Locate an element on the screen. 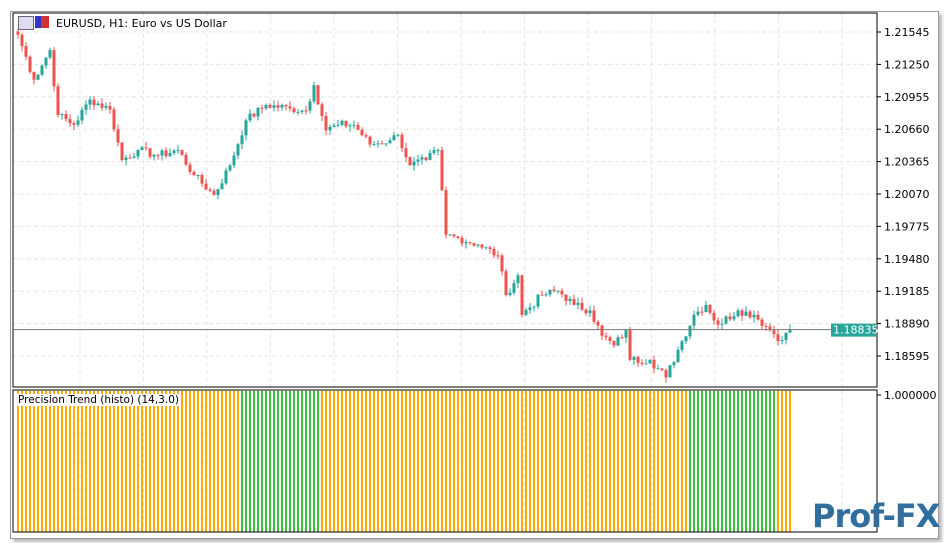 This screenshot has height=543, width=944. y-tick-label: 1.19775 is located at coordinates (907, 226).